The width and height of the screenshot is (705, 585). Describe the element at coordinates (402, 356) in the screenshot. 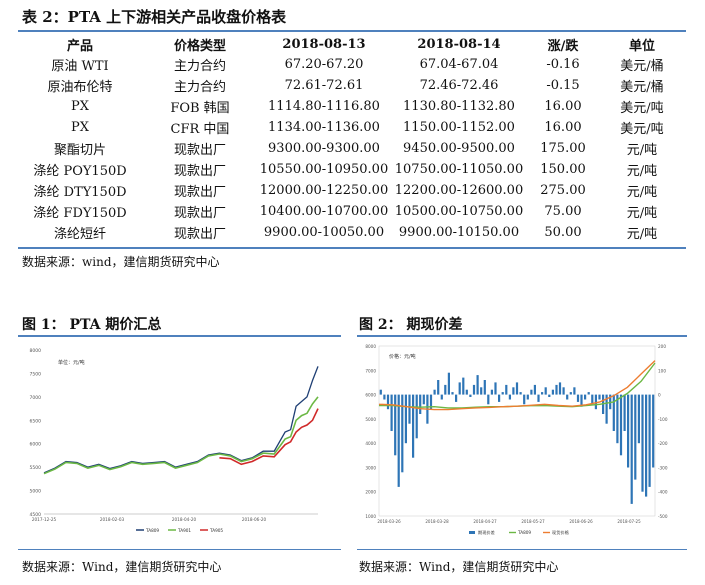

I see `unit-label: 价格：元/吨` at that location.